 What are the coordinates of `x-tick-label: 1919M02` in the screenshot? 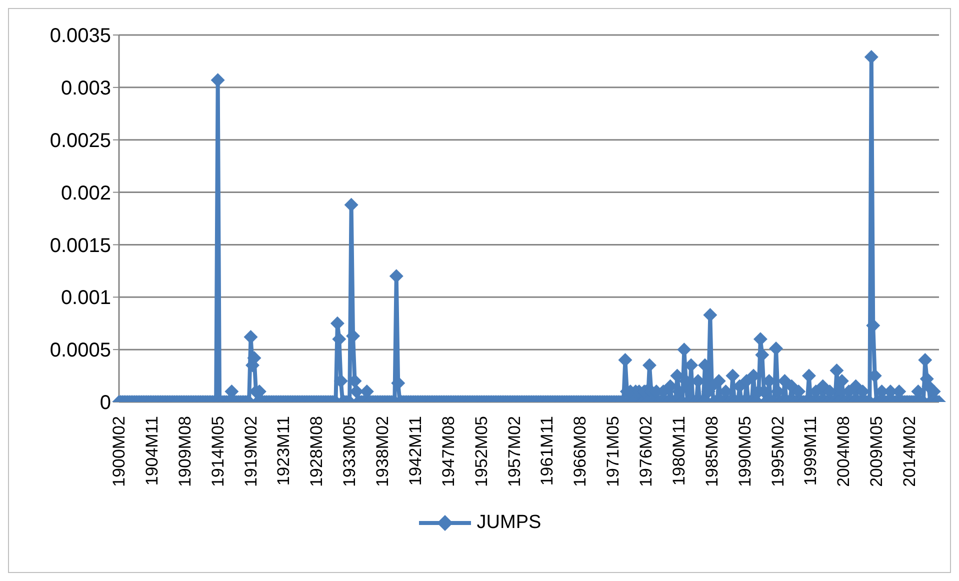 It's located at (250, 451).